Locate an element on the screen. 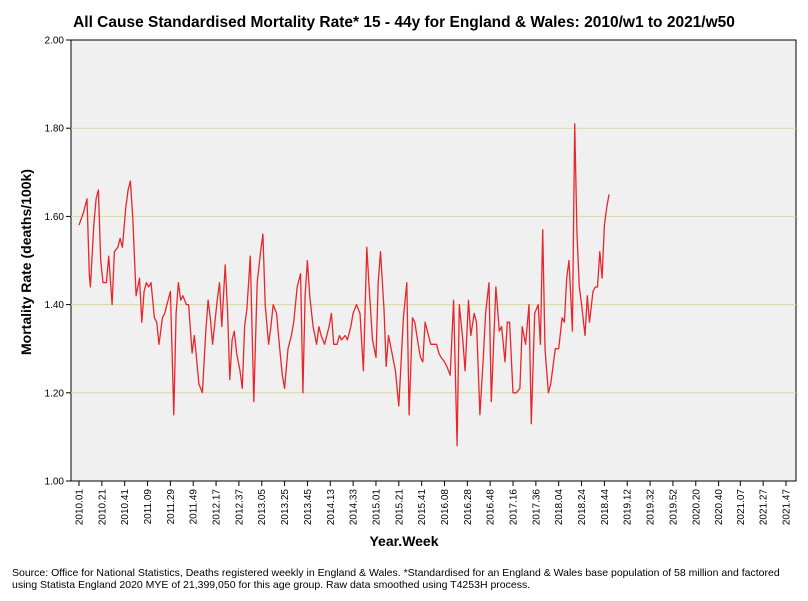 The width and height of the screenshot is (808, 601). x-tick-label: 2014.33 is located at coordinates (354, 507).